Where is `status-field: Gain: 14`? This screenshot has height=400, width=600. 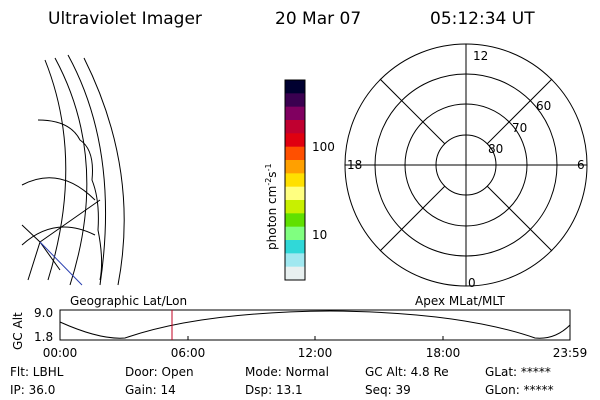 status-field: Gain: 14 is located at coordinates (150, 390).